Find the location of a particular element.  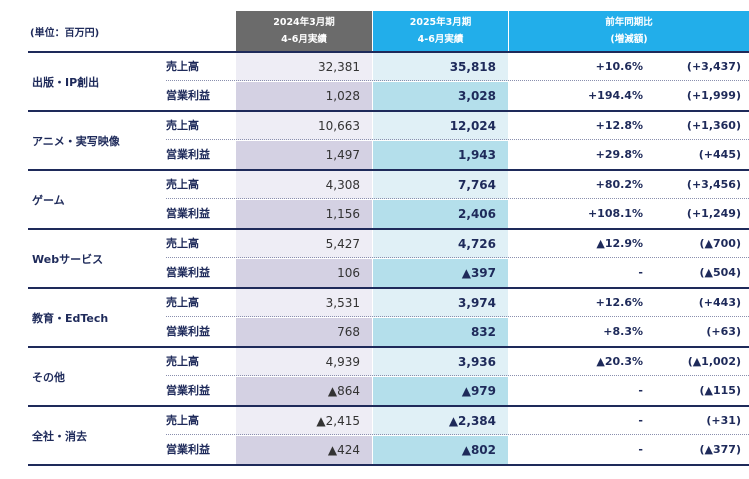

table-row: 営業利益 1,156 2,406 +108.1% (+1,249) is located at coordinates (388, 214).